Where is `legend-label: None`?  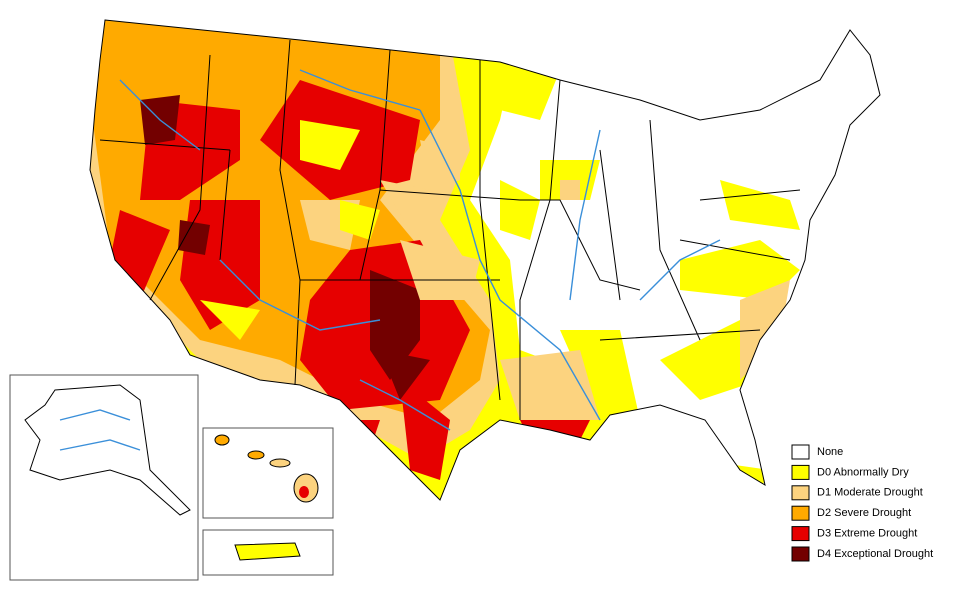
legend-label: None is located at coordinates (830, 452).